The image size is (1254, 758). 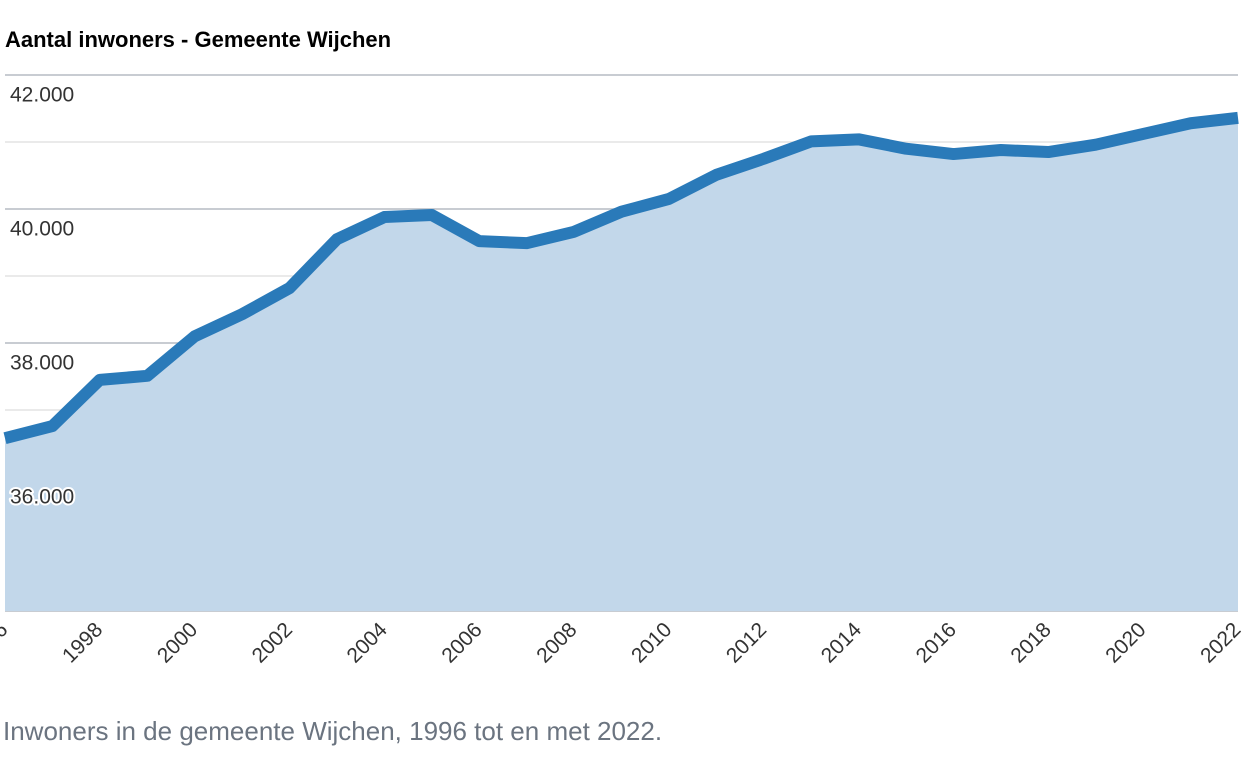 I want to click on x-tick-label: 2008, so click(x=556, y=642).